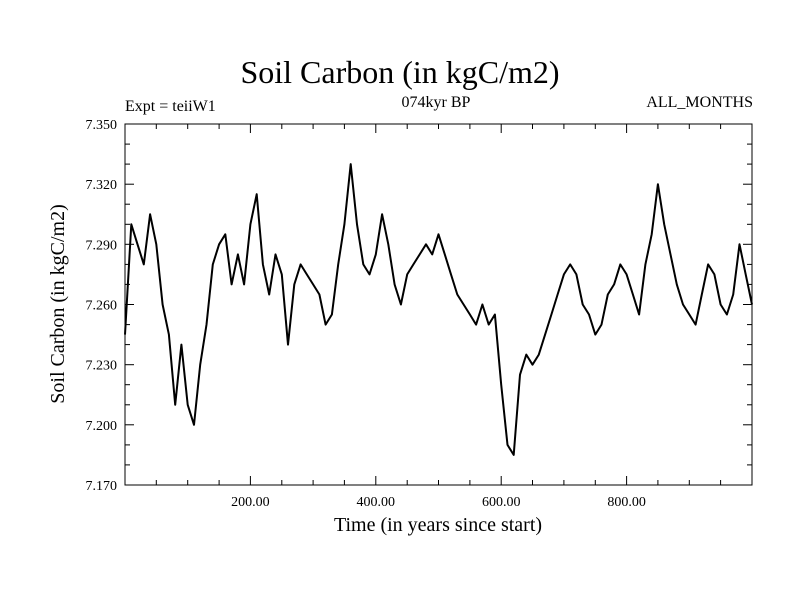  Describe the element at coordinates (102, 125) in the screenshot. I see `y-tick-label: 7.350` at that location.